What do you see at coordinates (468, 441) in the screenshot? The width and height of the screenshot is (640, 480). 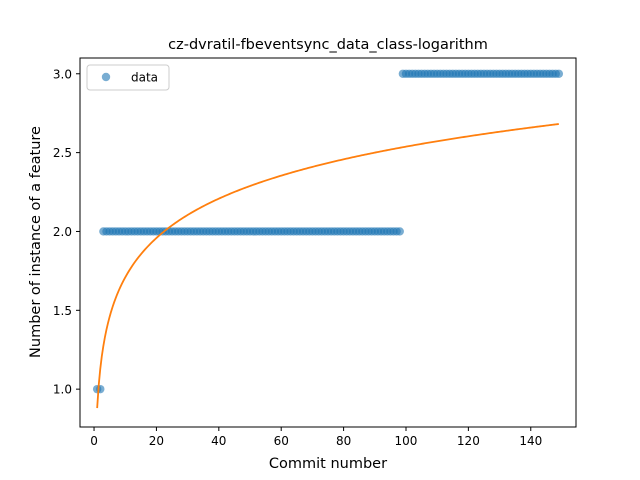 I see `x-tick-label: 120` at bounding box center [468, 441].